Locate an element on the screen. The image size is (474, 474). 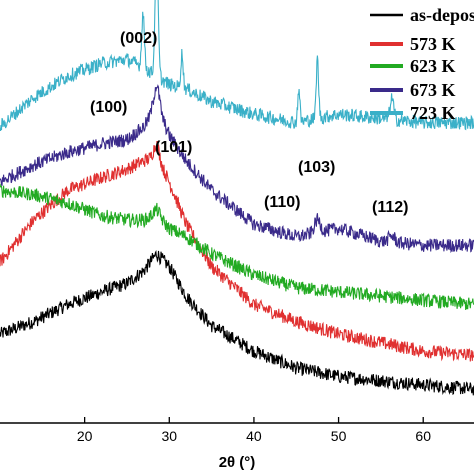
peak-label-112: (112) is located at coordinates (390, 207).